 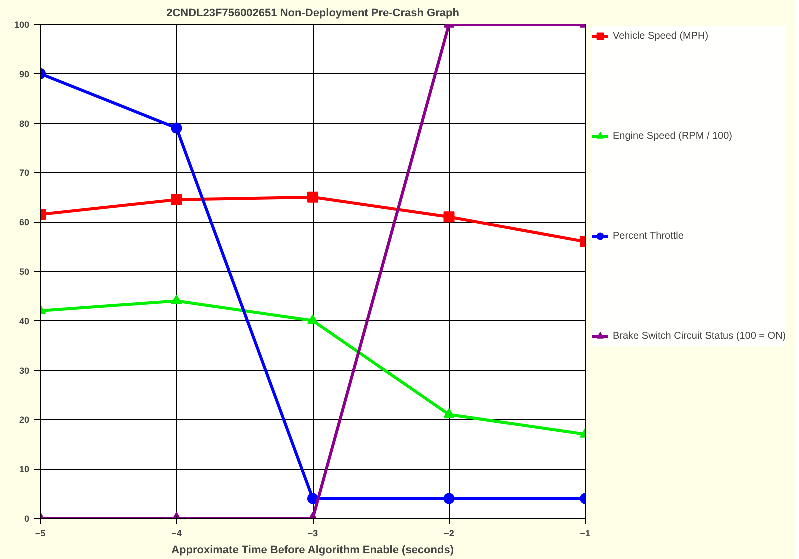 I want to click on x-tick-label: −5, so click(x=40, y=533).